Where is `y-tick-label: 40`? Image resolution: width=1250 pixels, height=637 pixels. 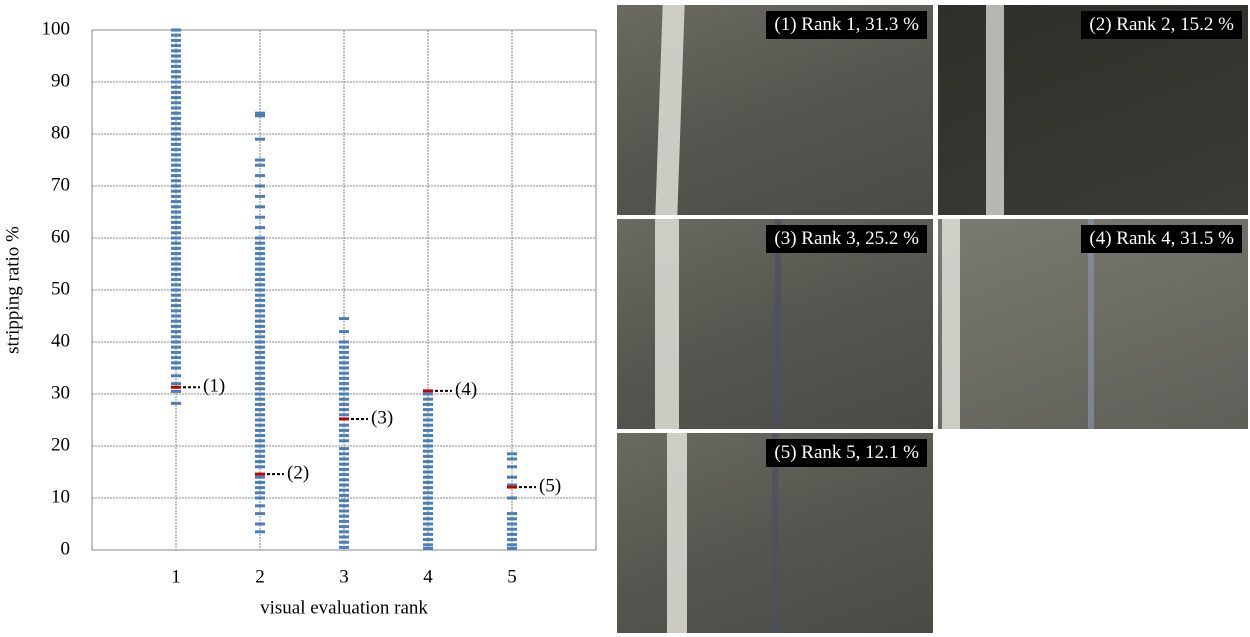
y-tick-label: 40 is located at coordinates (60, 340).